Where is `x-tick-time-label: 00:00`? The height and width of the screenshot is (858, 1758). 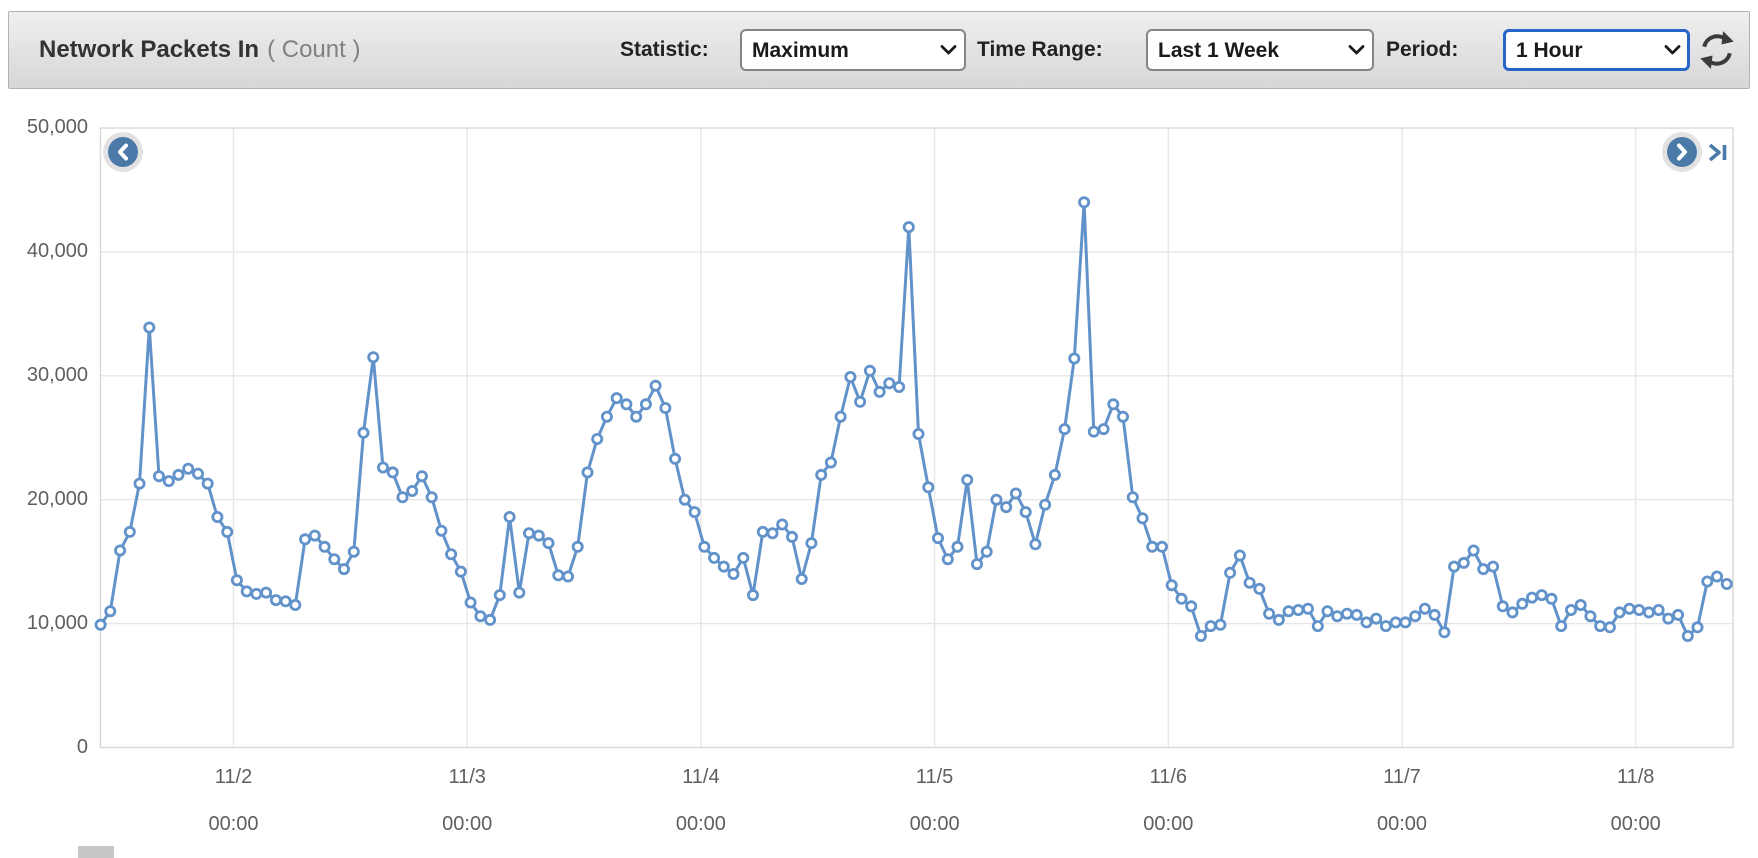 x-tick-time-label: 00:00 is located at coordinates (1168, 824).